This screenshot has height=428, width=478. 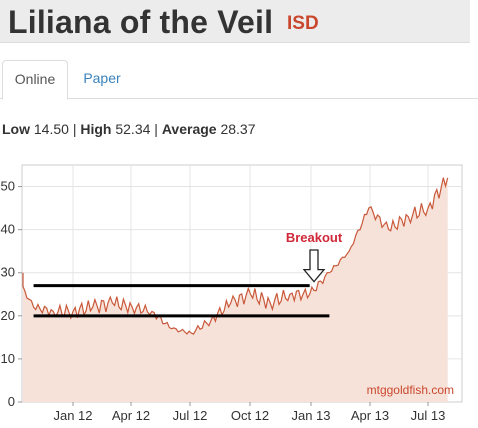 What do you see at coordinates (314, 237) in the screenshot?
I see `breakout-label: Breakout` at bounding box center [314, 237].